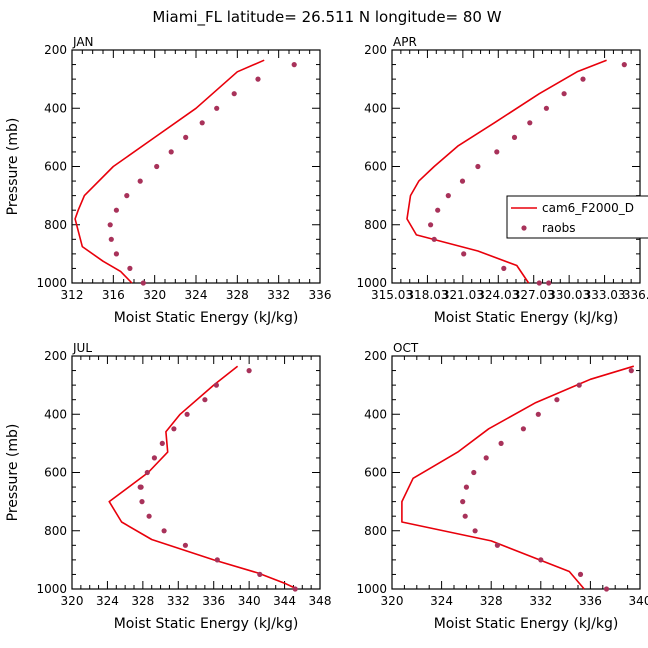  I want to click on y-axis-label: Pressure (mb), so click(13, 167).